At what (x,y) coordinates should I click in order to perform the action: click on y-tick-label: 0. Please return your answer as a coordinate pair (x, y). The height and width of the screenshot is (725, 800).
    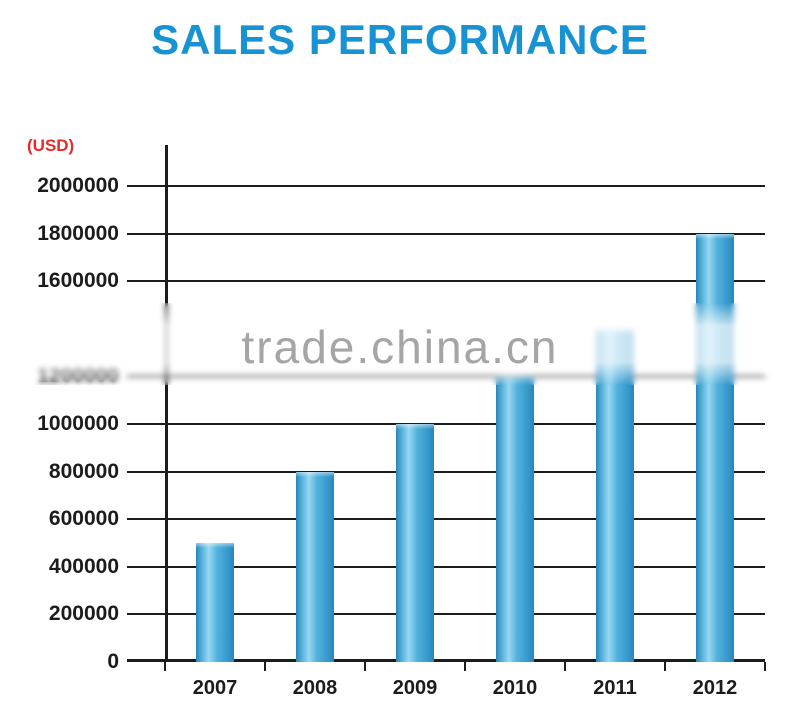
    Looking at the image, I should click on (113, 661).